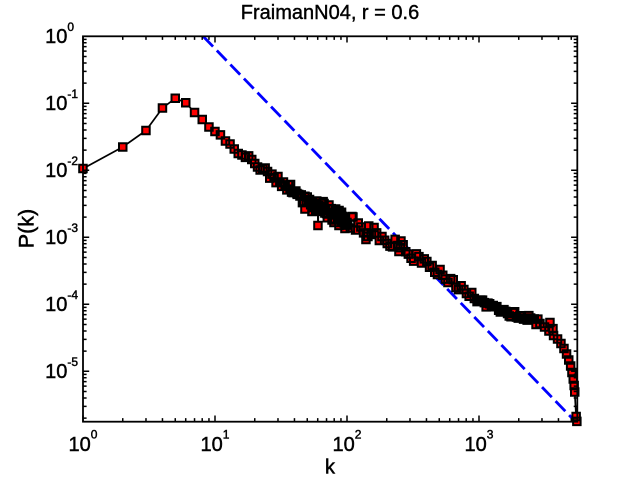 The width and height of the screenshot is (640, 480). Describe the element at coordinates (330, 468) in the screenshot. I see `svg-text: k` at that location.